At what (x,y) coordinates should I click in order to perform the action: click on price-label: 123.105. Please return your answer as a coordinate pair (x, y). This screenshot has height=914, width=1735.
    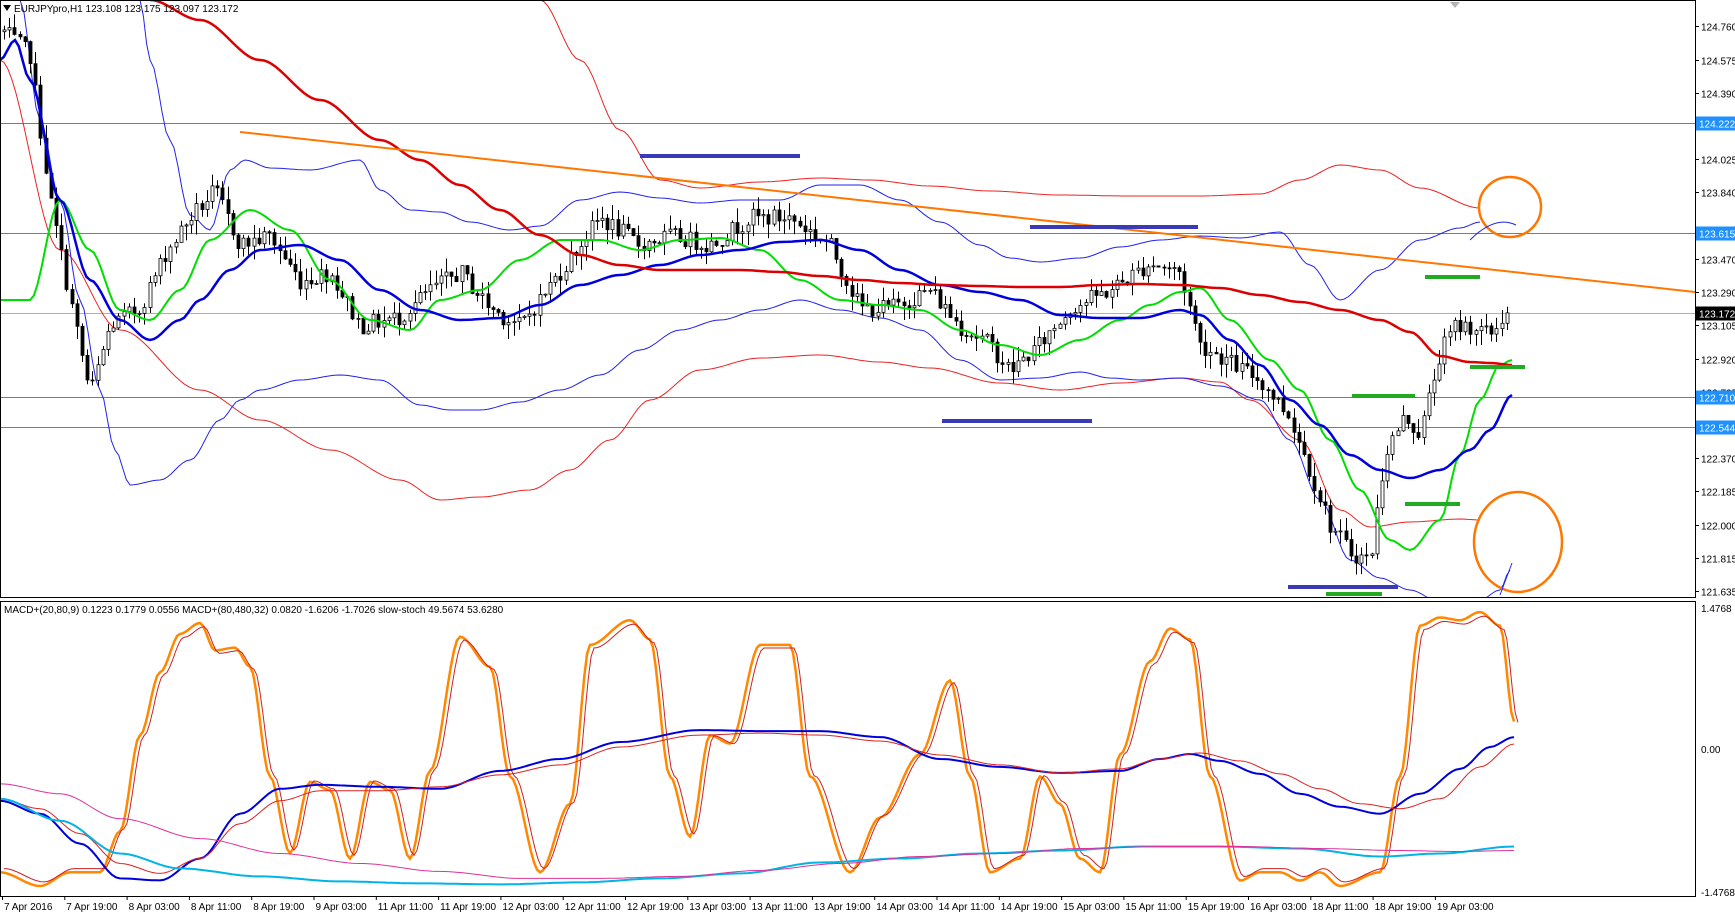
    Looking at the image, I should click on (1718, 327).